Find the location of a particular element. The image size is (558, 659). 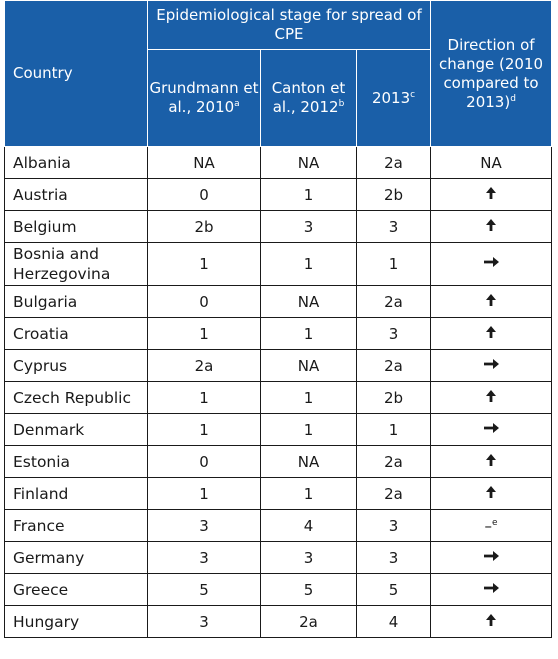

country-cell: Bosnia and Herzegovina is located at coordinates (76, 264).